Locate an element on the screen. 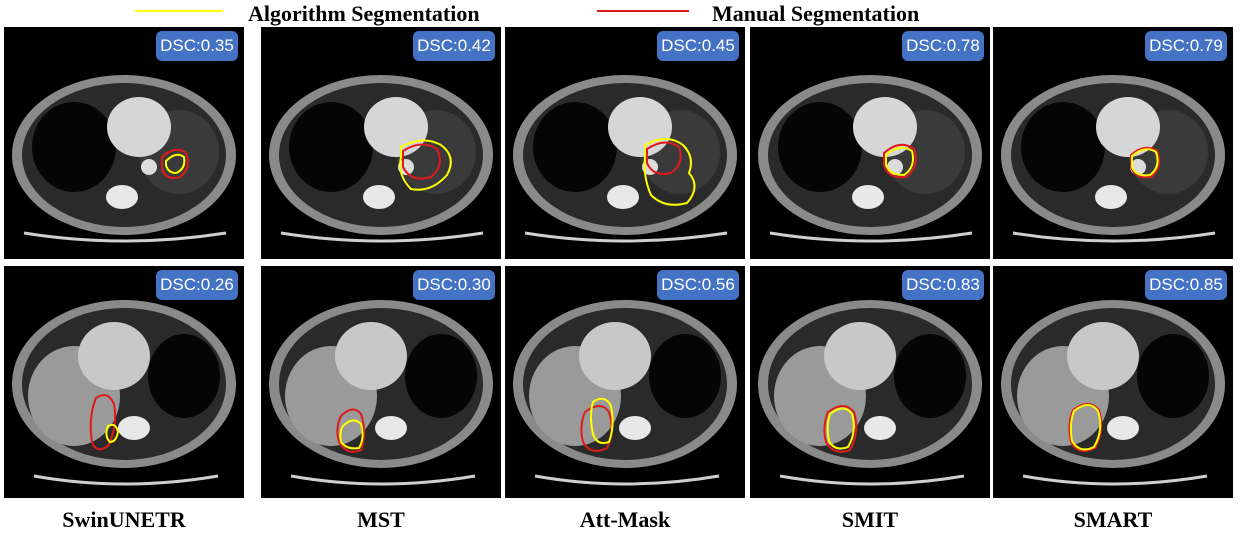  ct-panel-row2-mst: DSC:0.30 is located at coordinates (381, 382).